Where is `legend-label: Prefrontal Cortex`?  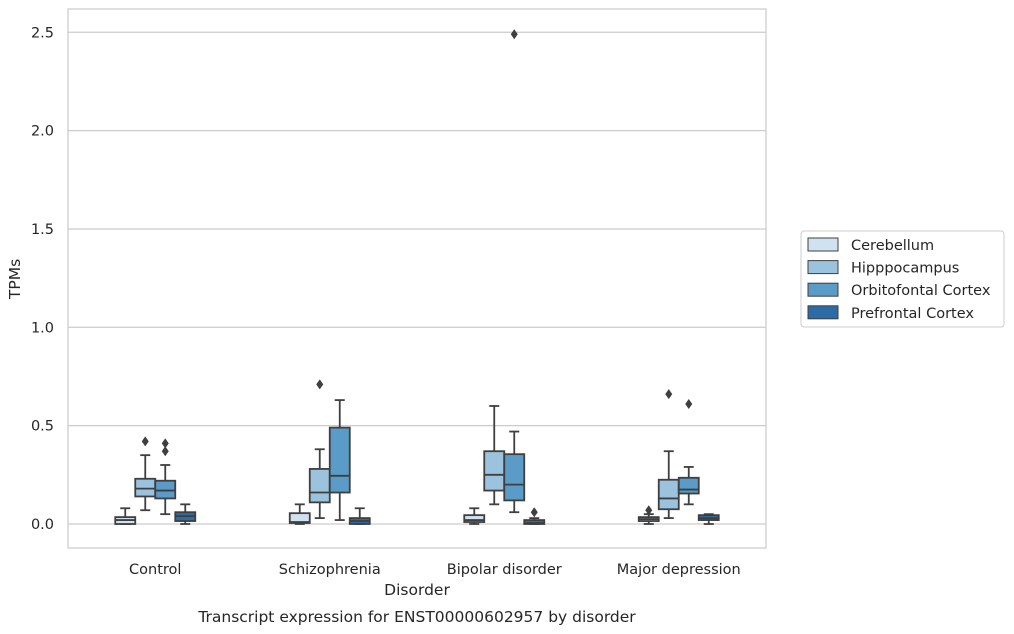
legend-label: Prefrontal Cortex is located at coordinates (912, 314).